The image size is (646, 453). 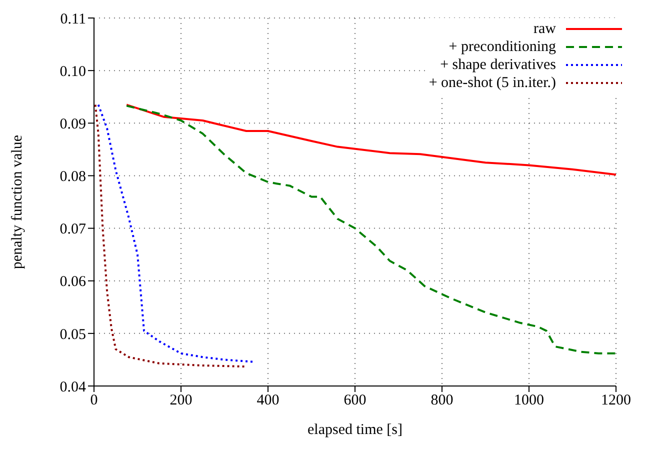 What do you see at coordinates (73, 124) in the screenshot?
I see `y-tick-label: 0.09` at bounding box center [73, 124].